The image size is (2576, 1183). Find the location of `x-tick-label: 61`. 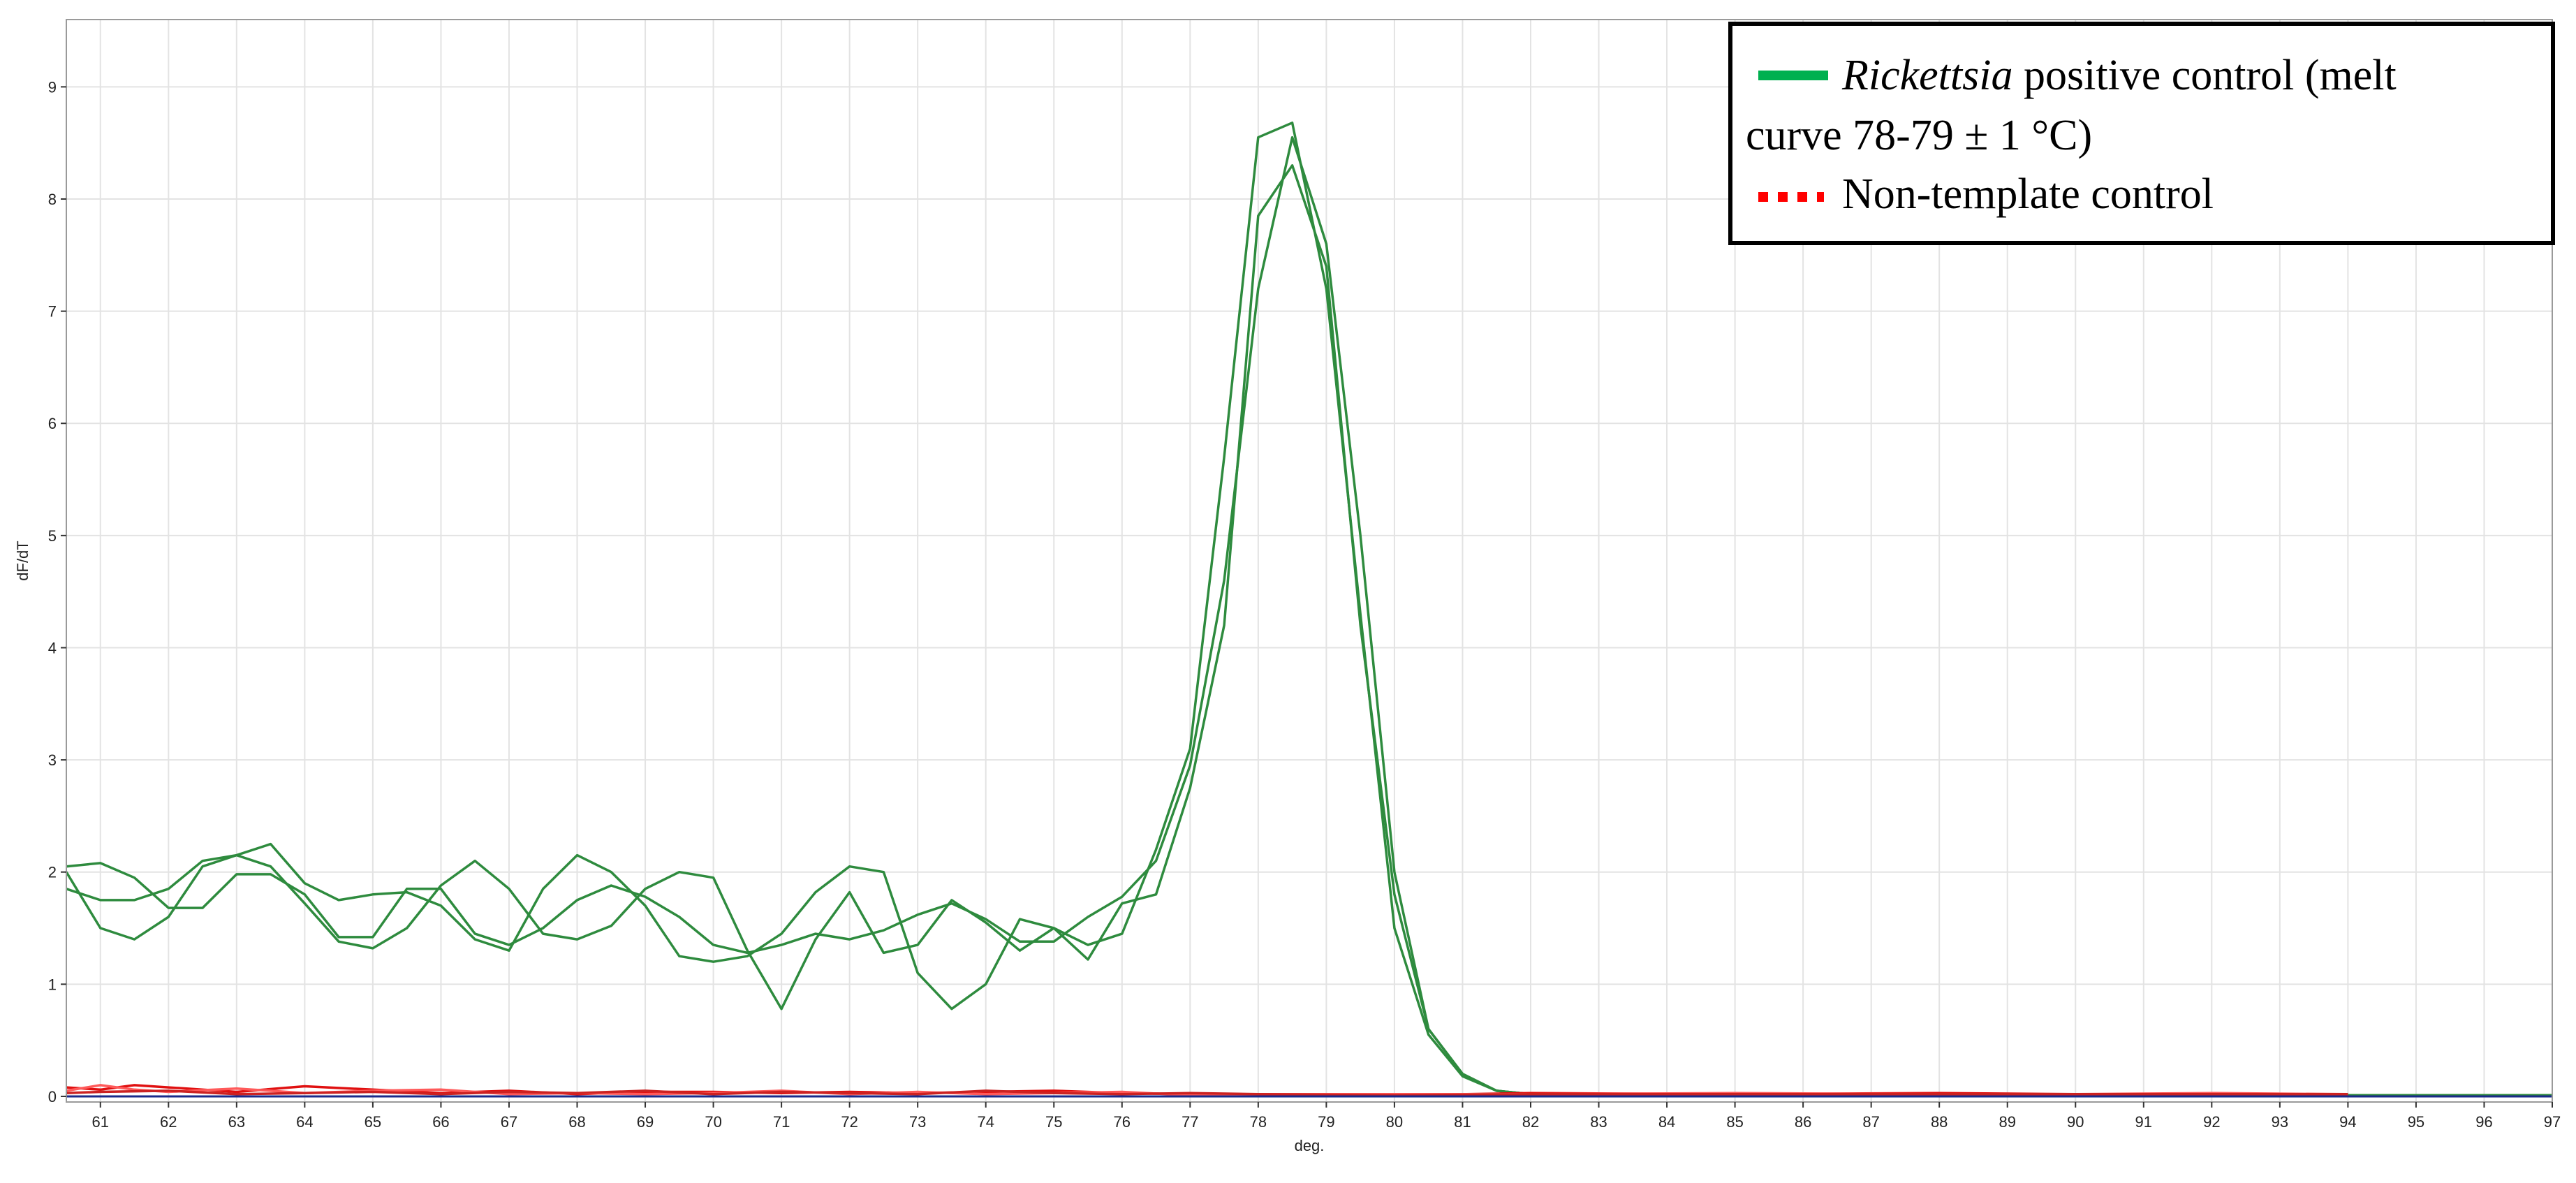

x-tick-label: 61 is located at coordinates (100, 1122).